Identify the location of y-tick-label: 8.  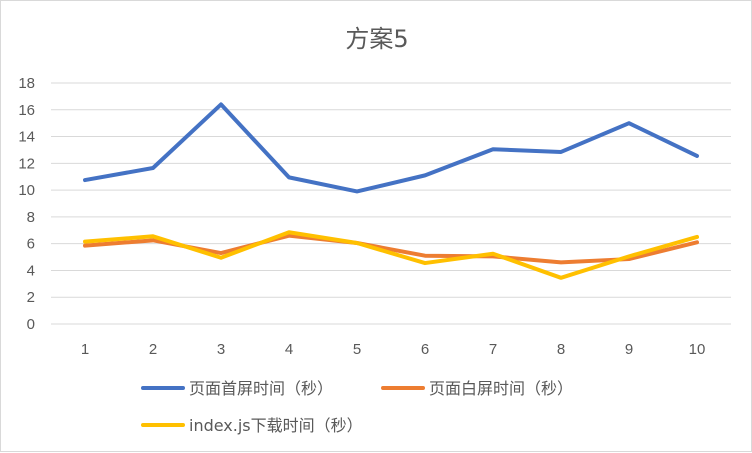
(31, 217).